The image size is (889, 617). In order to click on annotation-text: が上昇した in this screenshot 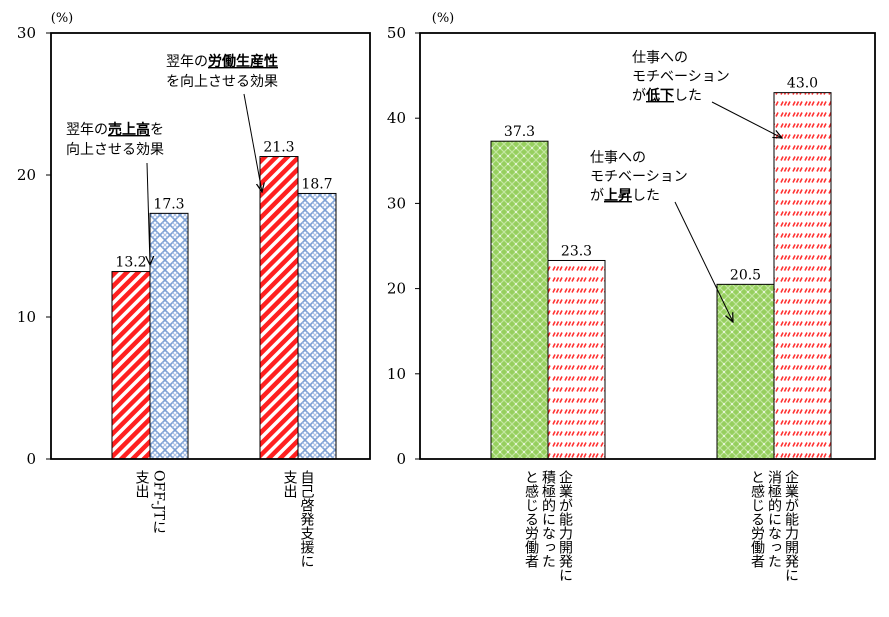, I will do `click(625, 196)`.